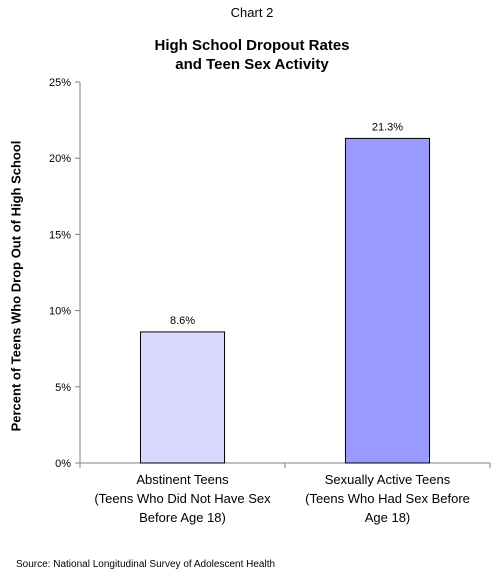 This screenshot has width=504, height=578. Describe the element at coordinates (182, 498) in the screenshot. I see `x-category-label: (Teens Who Did Not Have Sex` at that location.